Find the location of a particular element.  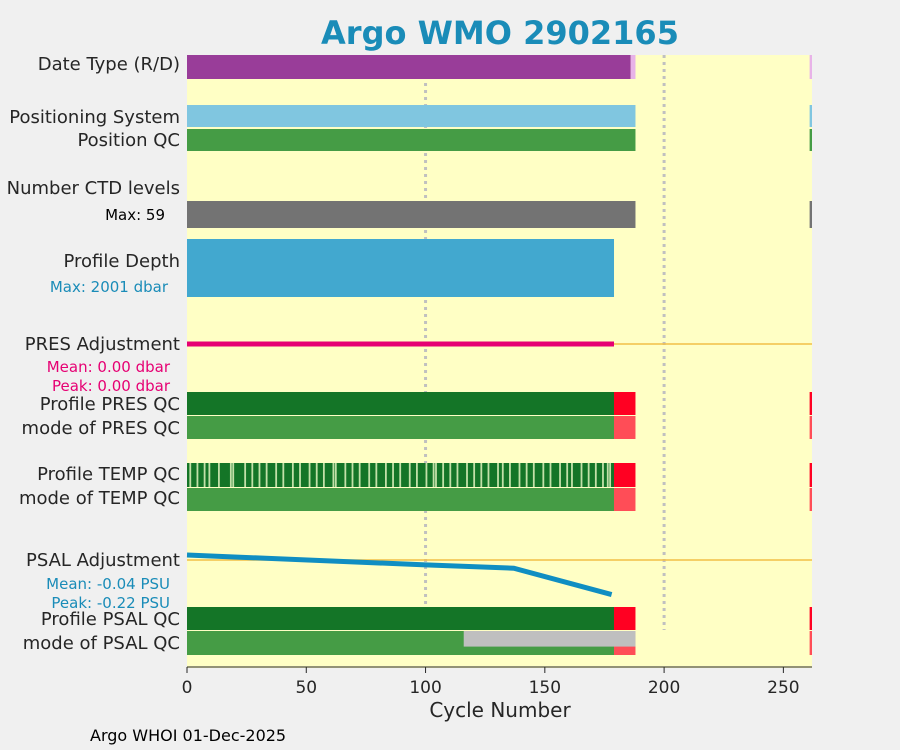

profile-psal-qc-label: Profile PSAL QC is located at coordinates (110, 619).